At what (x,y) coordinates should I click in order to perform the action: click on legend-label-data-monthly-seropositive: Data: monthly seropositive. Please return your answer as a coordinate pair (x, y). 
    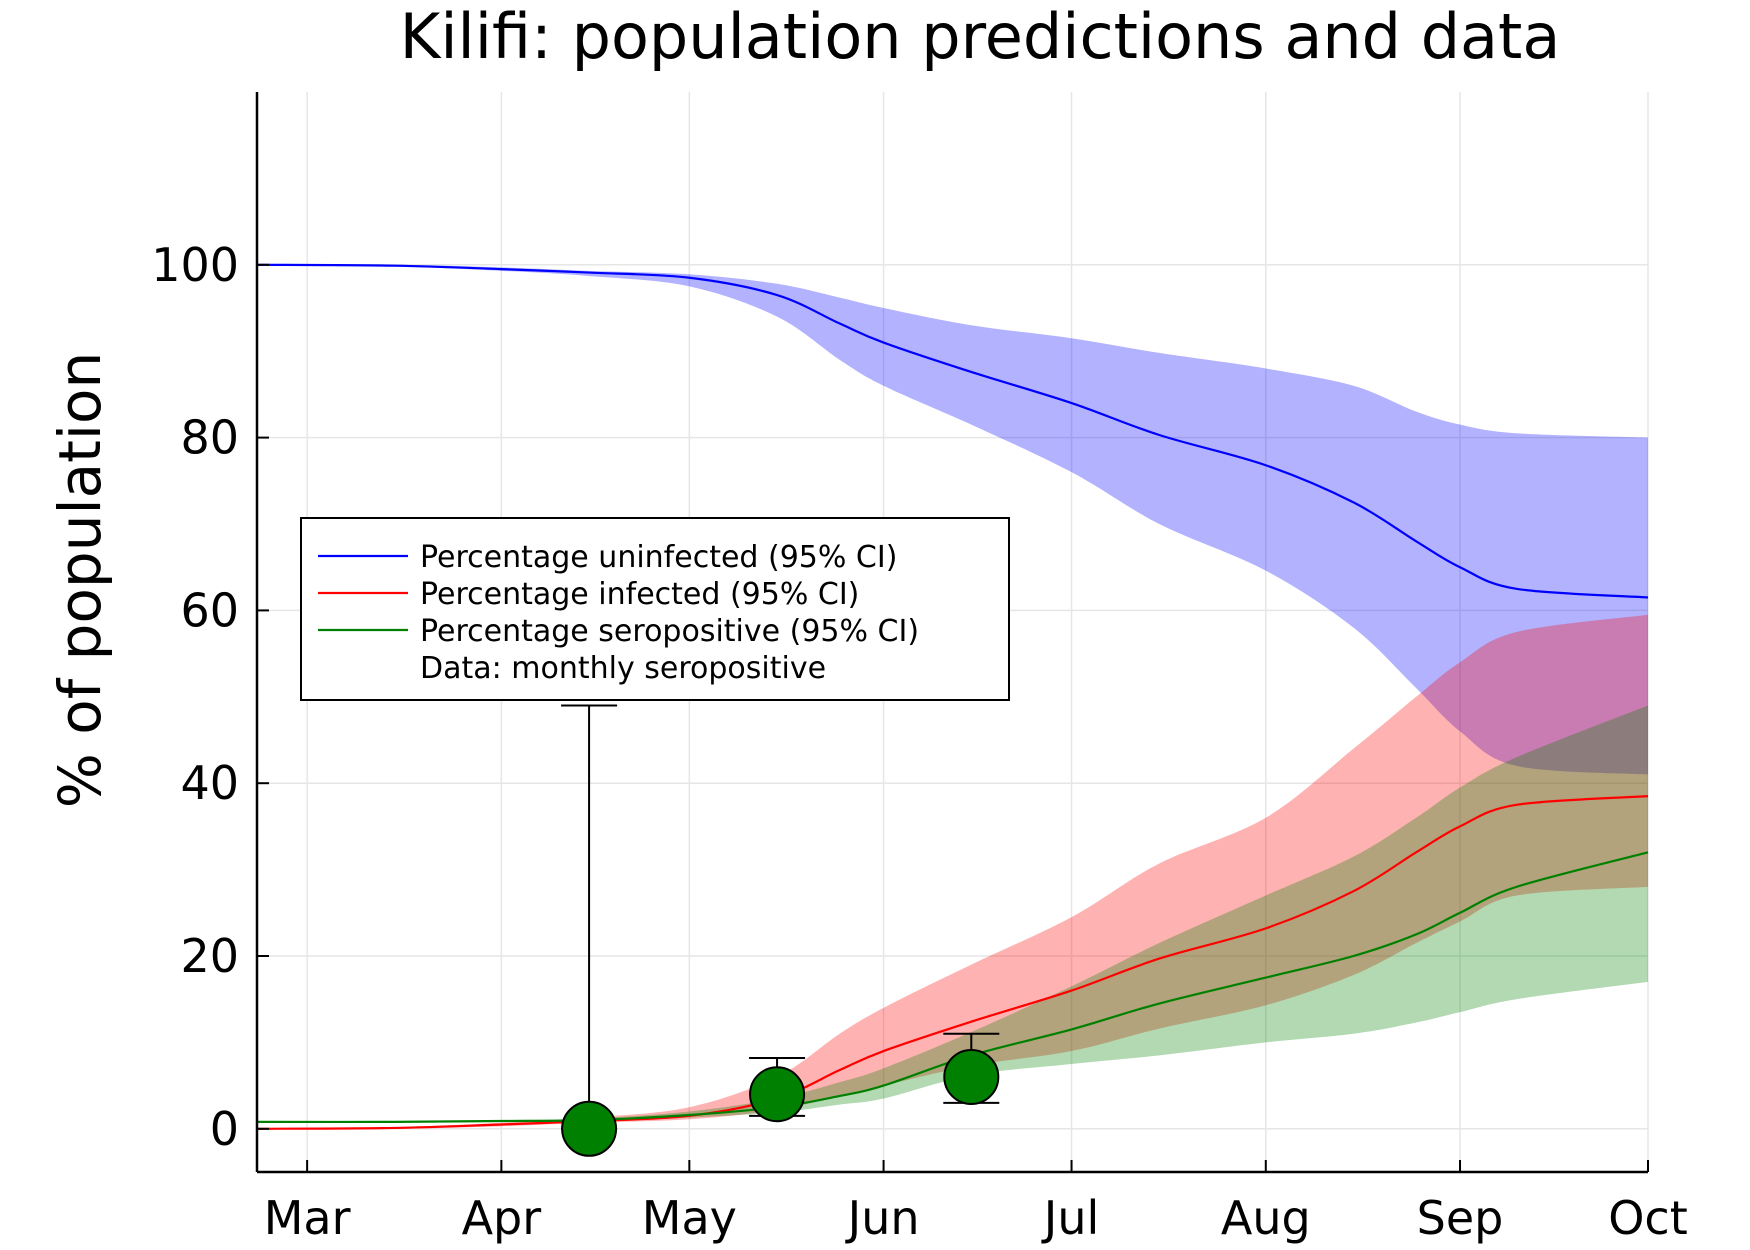
    Looking at the image, I should click on (623, 668).